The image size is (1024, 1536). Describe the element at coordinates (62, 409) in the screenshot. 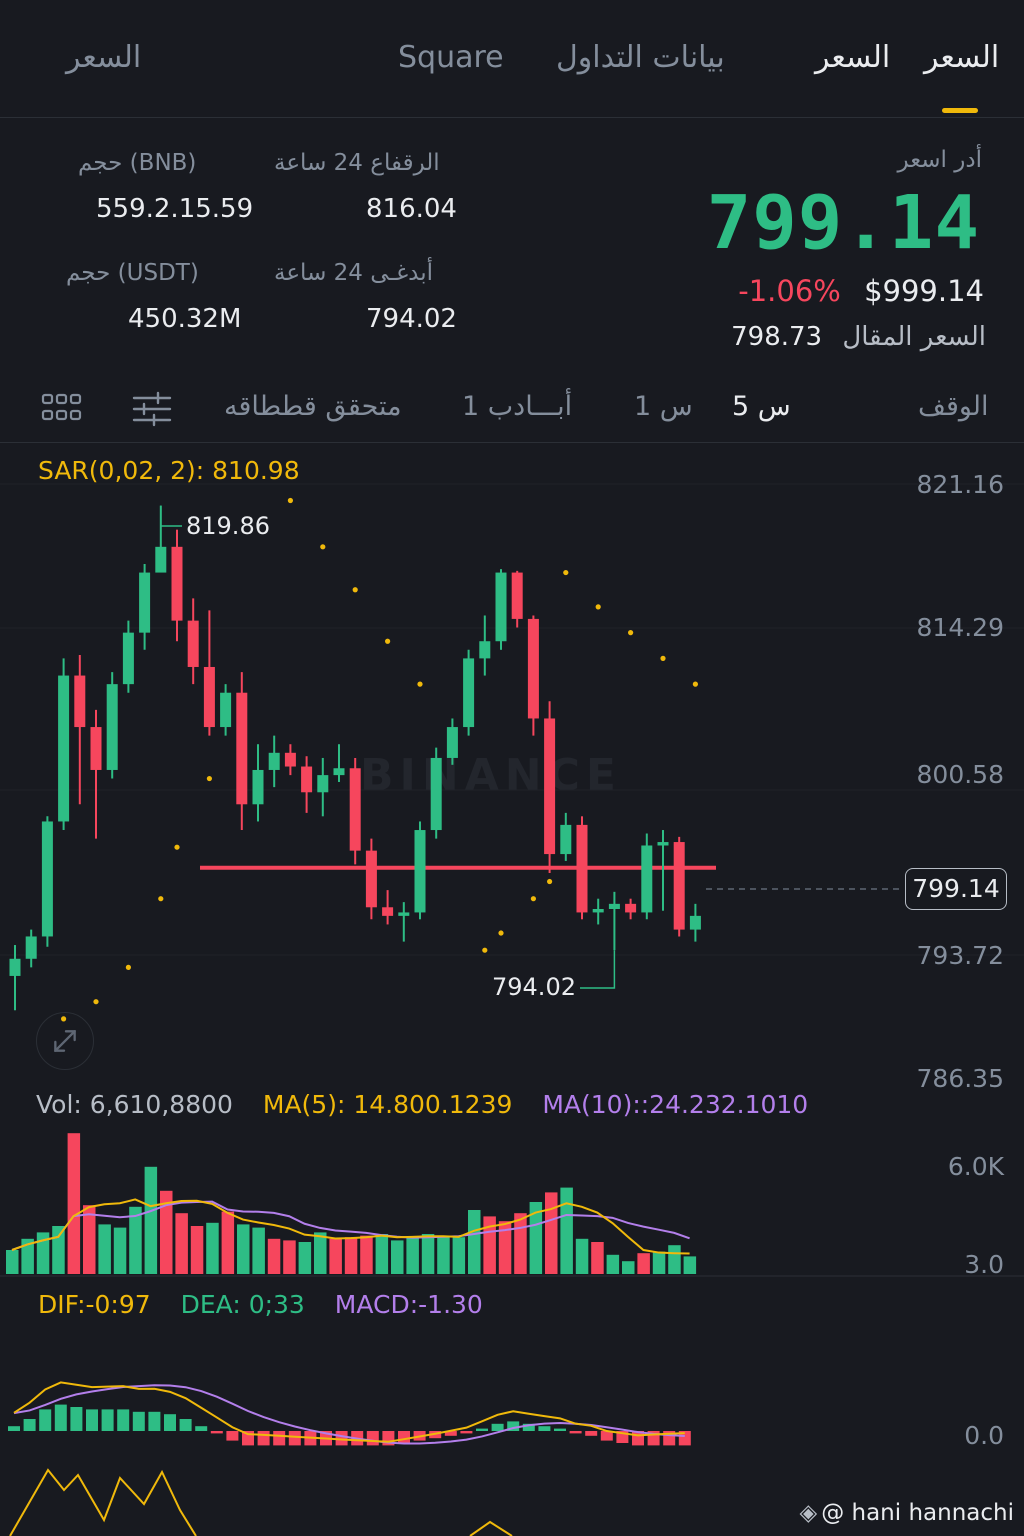

I see `grid-layout-icon` at that location.